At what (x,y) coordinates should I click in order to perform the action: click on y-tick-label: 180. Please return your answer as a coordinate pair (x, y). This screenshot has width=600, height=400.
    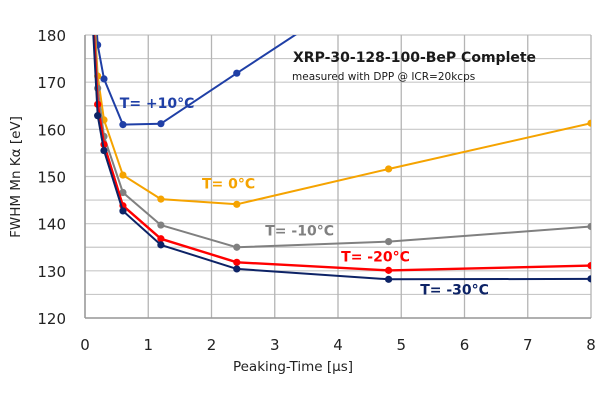
    Looking at the image, I should click on (51, 36).